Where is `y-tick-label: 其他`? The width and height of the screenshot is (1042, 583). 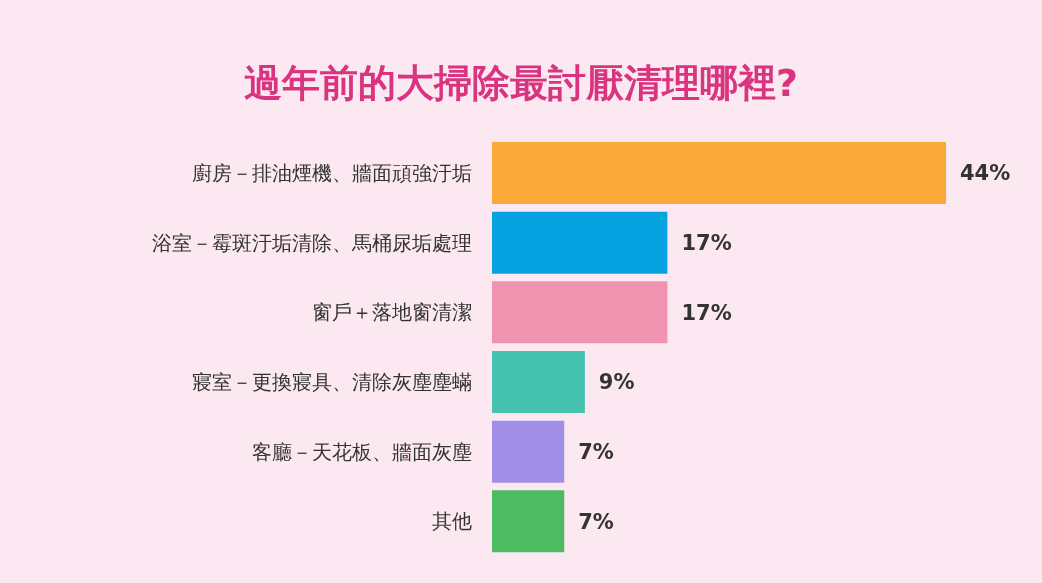
y-tick-label: 其他 is located at coordinates (452, 521).